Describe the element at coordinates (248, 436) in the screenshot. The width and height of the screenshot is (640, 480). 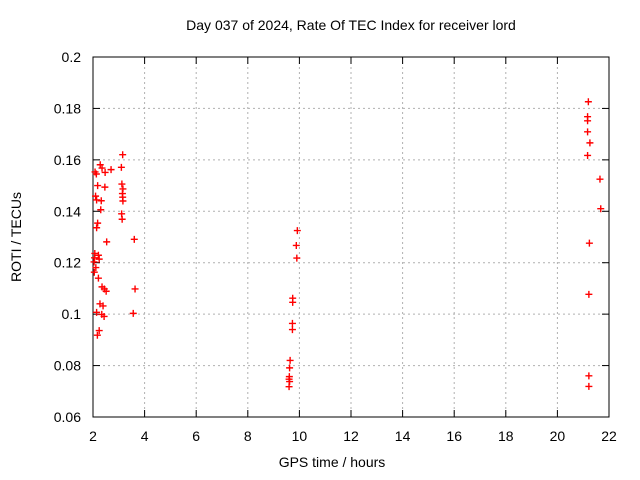
I see `x-tick-label: 8` at that location.